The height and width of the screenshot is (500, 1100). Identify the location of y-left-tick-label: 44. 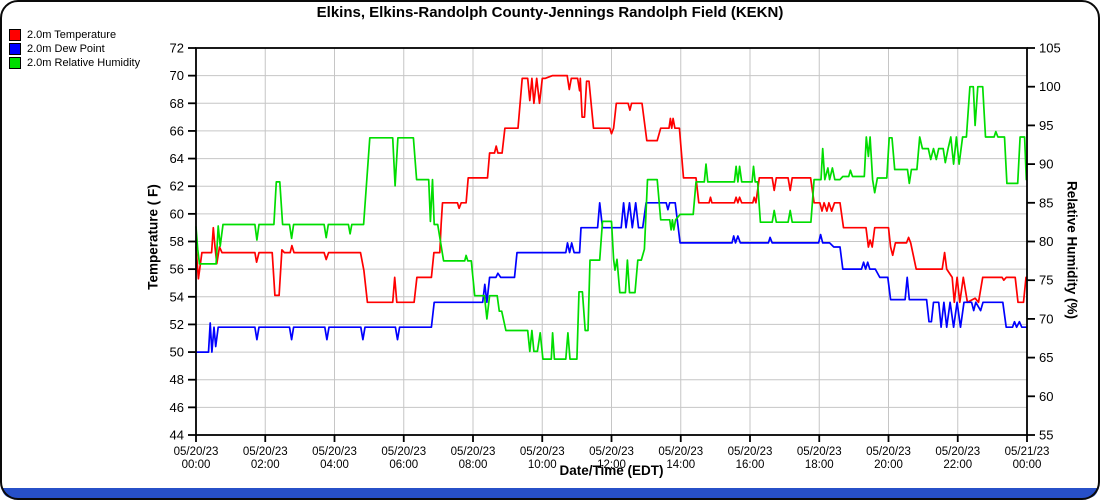
(177, 435).